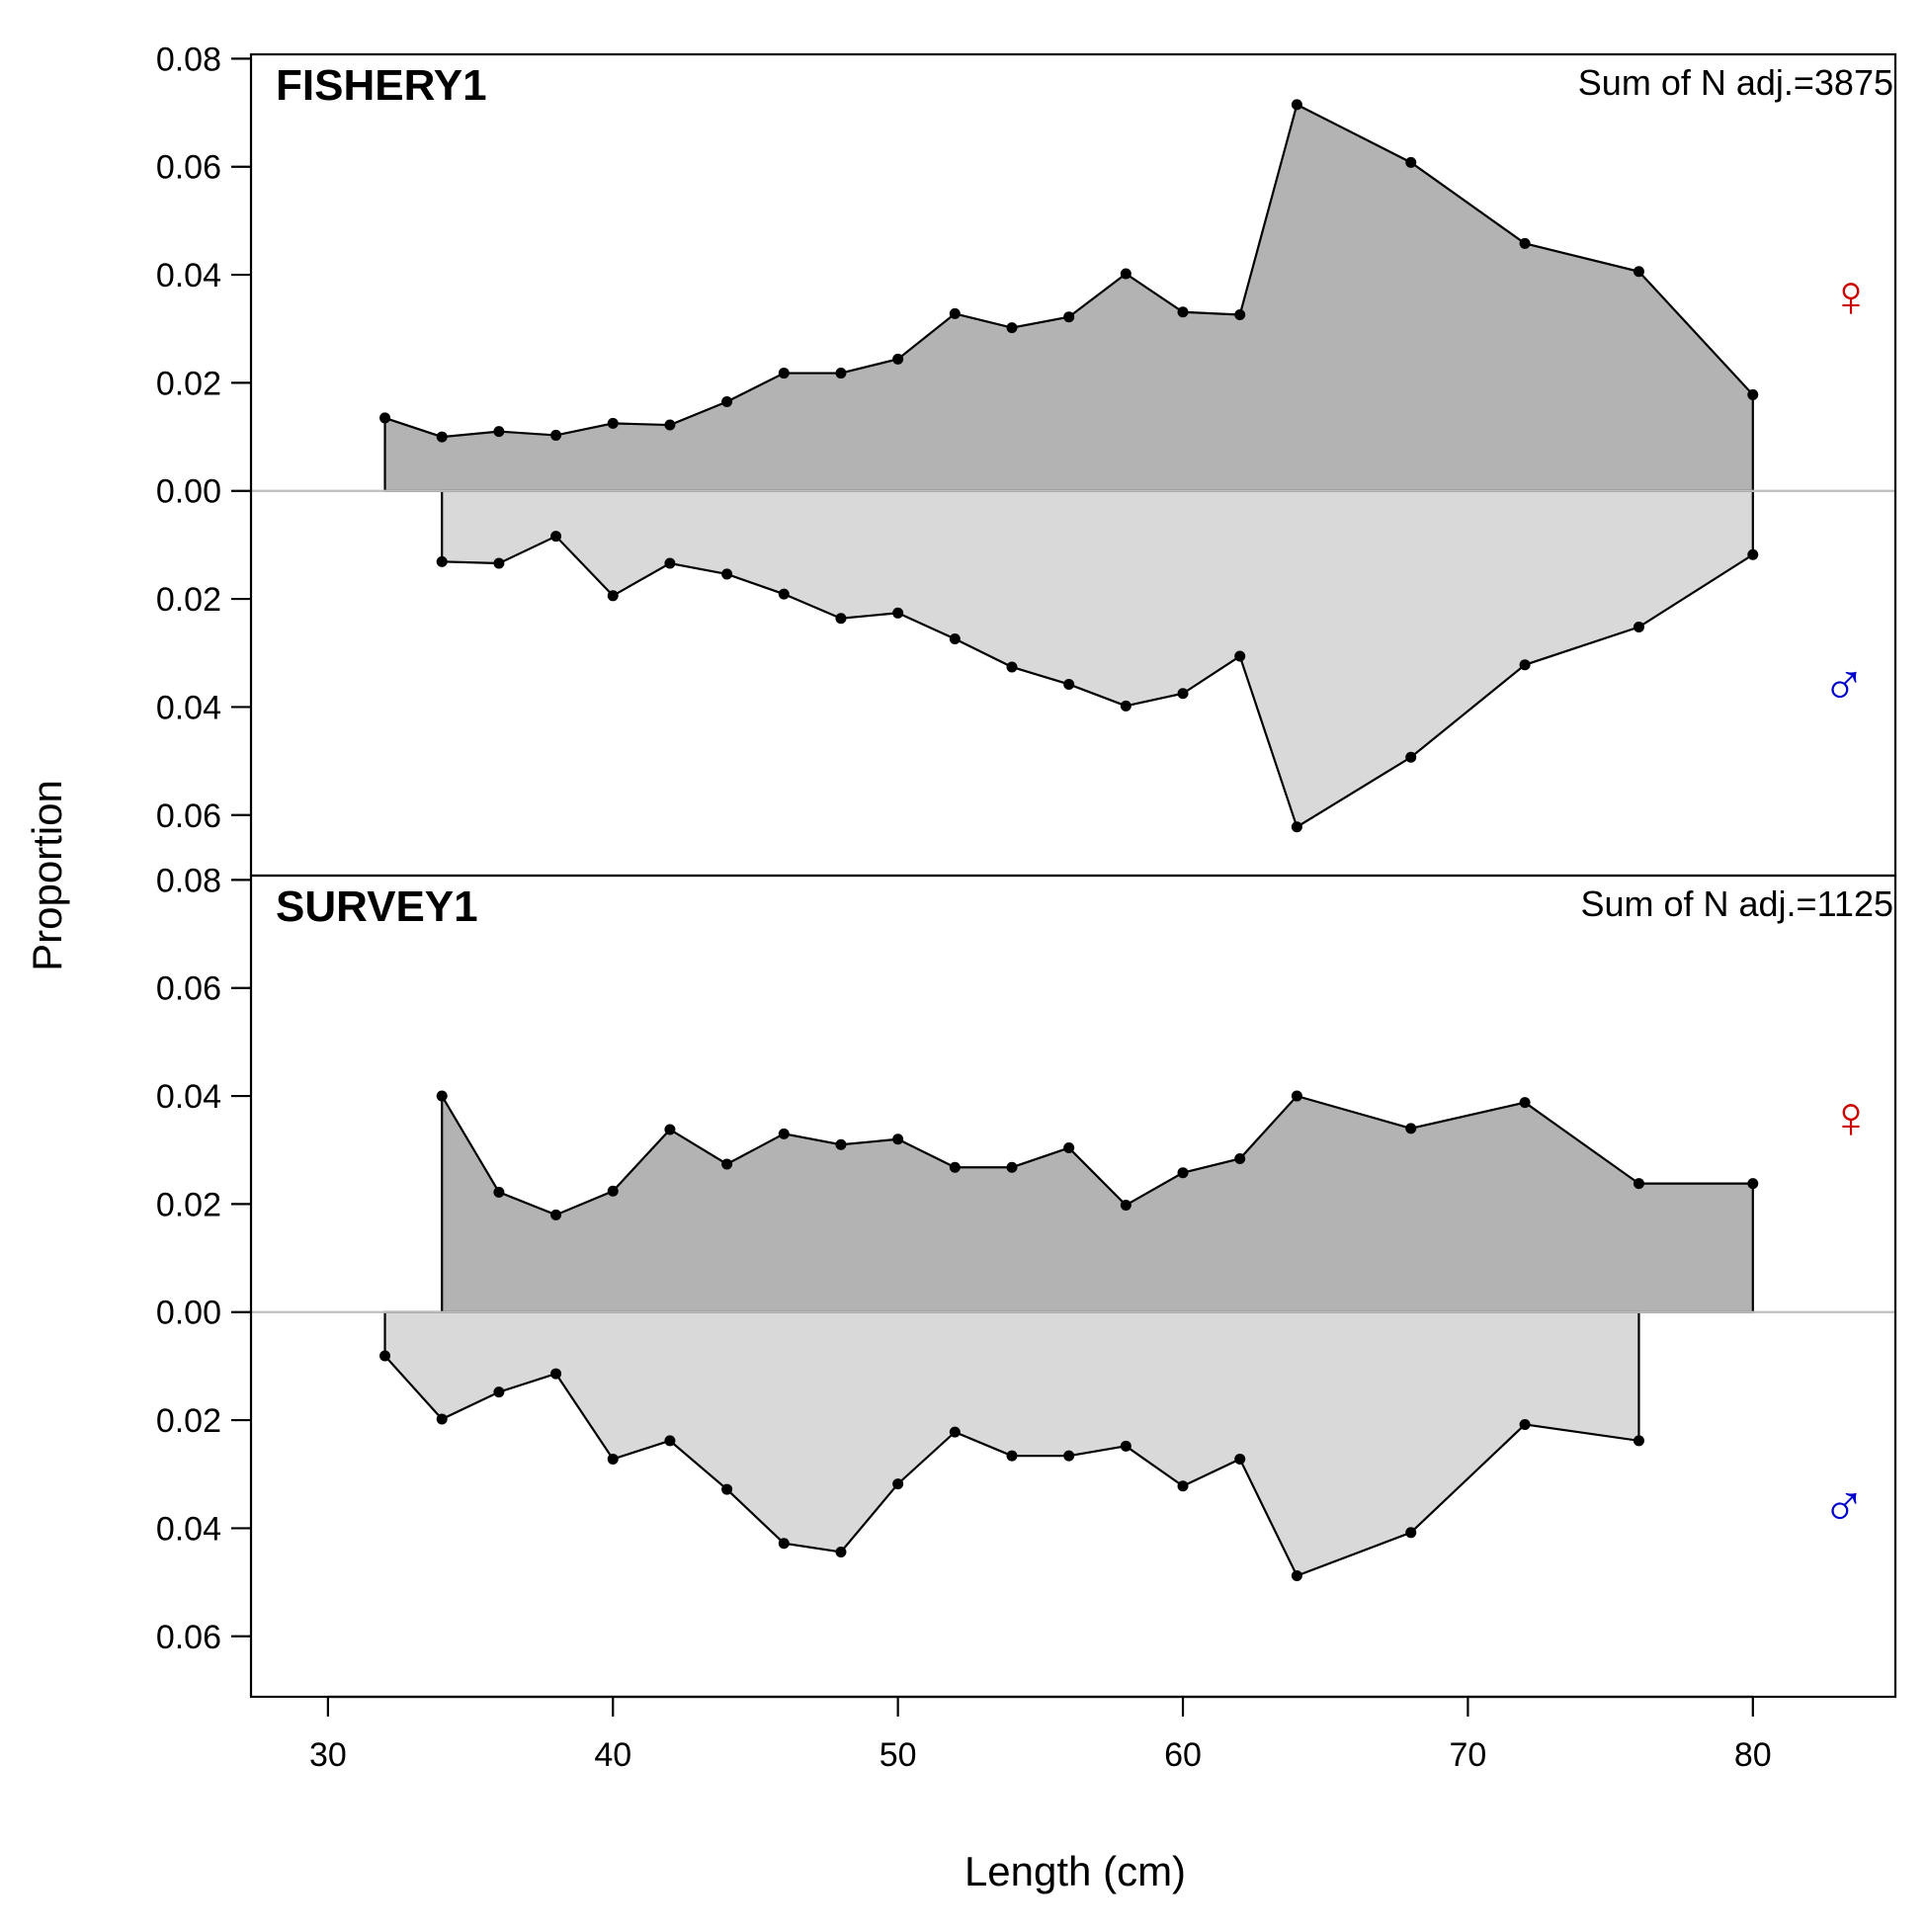 The image size is (1927, 1932). What do you see at coordinates (613, 1755) in the screenshot?
I see `x-tick-label: 40` at bounding box center [613, 1755].